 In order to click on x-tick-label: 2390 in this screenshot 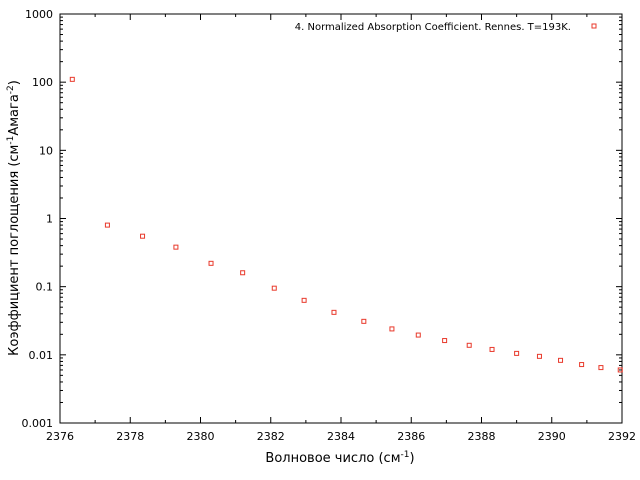, I will do `click(552, 436)`.